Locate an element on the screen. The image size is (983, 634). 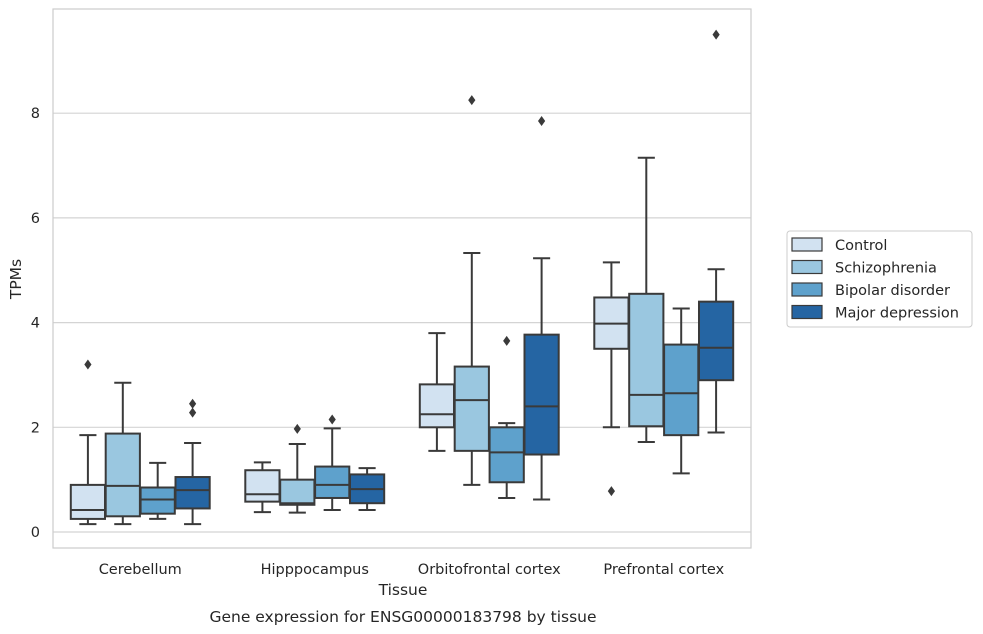
box-schizophrenia-cerebellum is located at coordinates (122, 453).